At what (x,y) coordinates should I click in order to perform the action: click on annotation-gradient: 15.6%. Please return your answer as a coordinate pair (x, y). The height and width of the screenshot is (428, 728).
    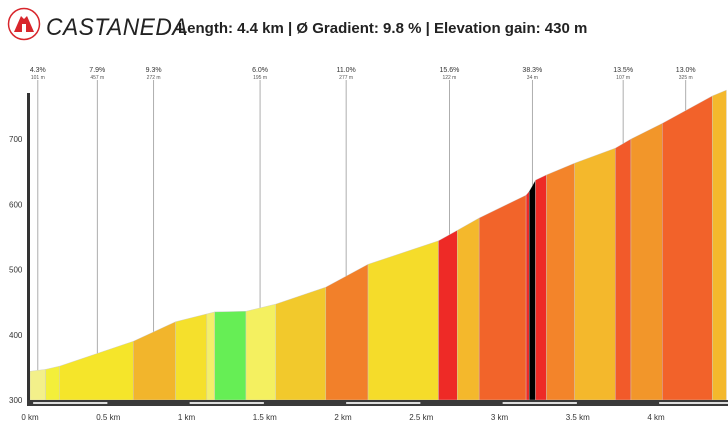
    Looking at the image, I should click on (449, 70).